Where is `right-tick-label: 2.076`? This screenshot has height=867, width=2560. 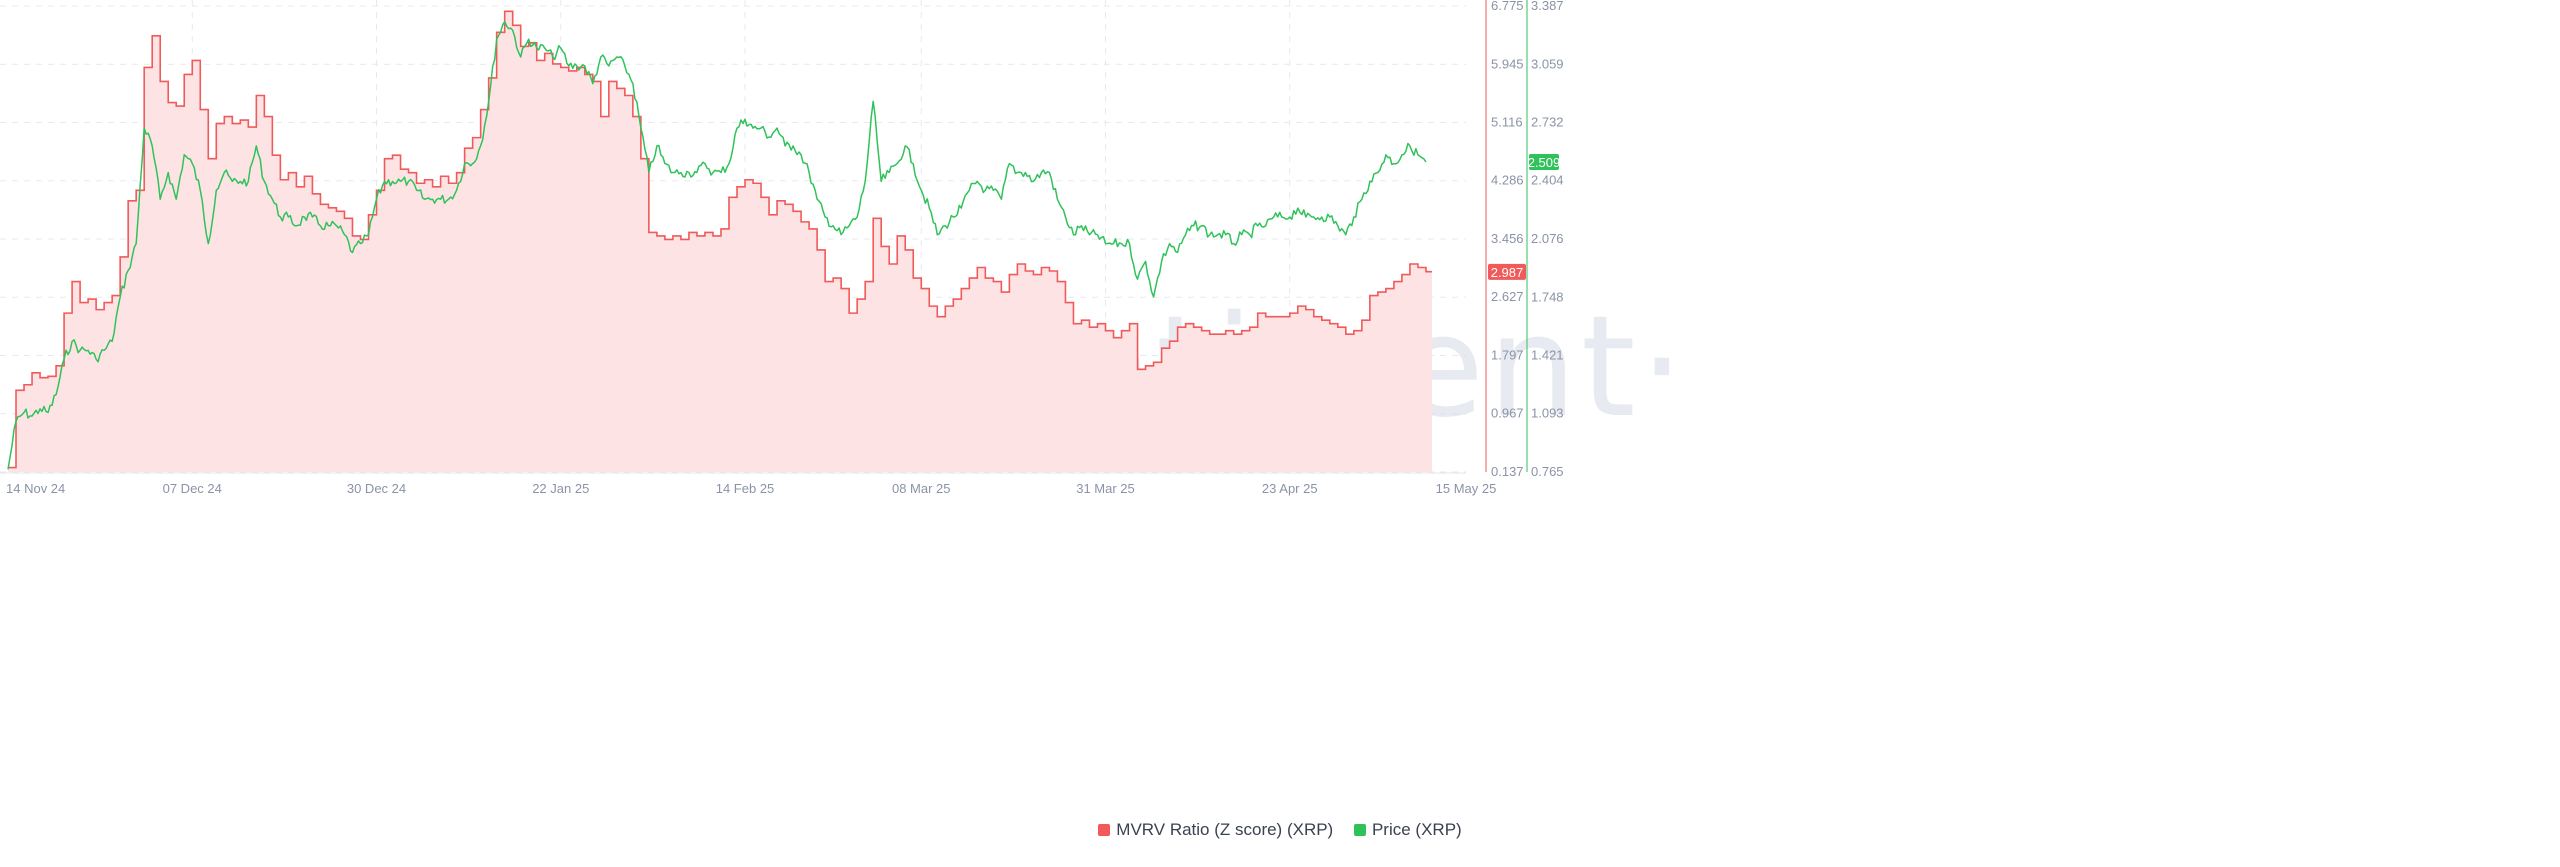 right-tick-label: 2.076 is located at coordinates (1547, 238).